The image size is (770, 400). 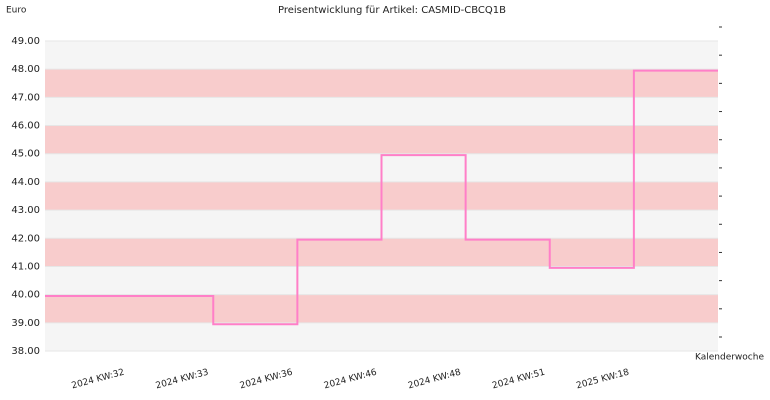 What do you see at coordinates (25, 351) in the screenshot?
I see `y-tick-label: 38.00` at bounding box center [25, 351].